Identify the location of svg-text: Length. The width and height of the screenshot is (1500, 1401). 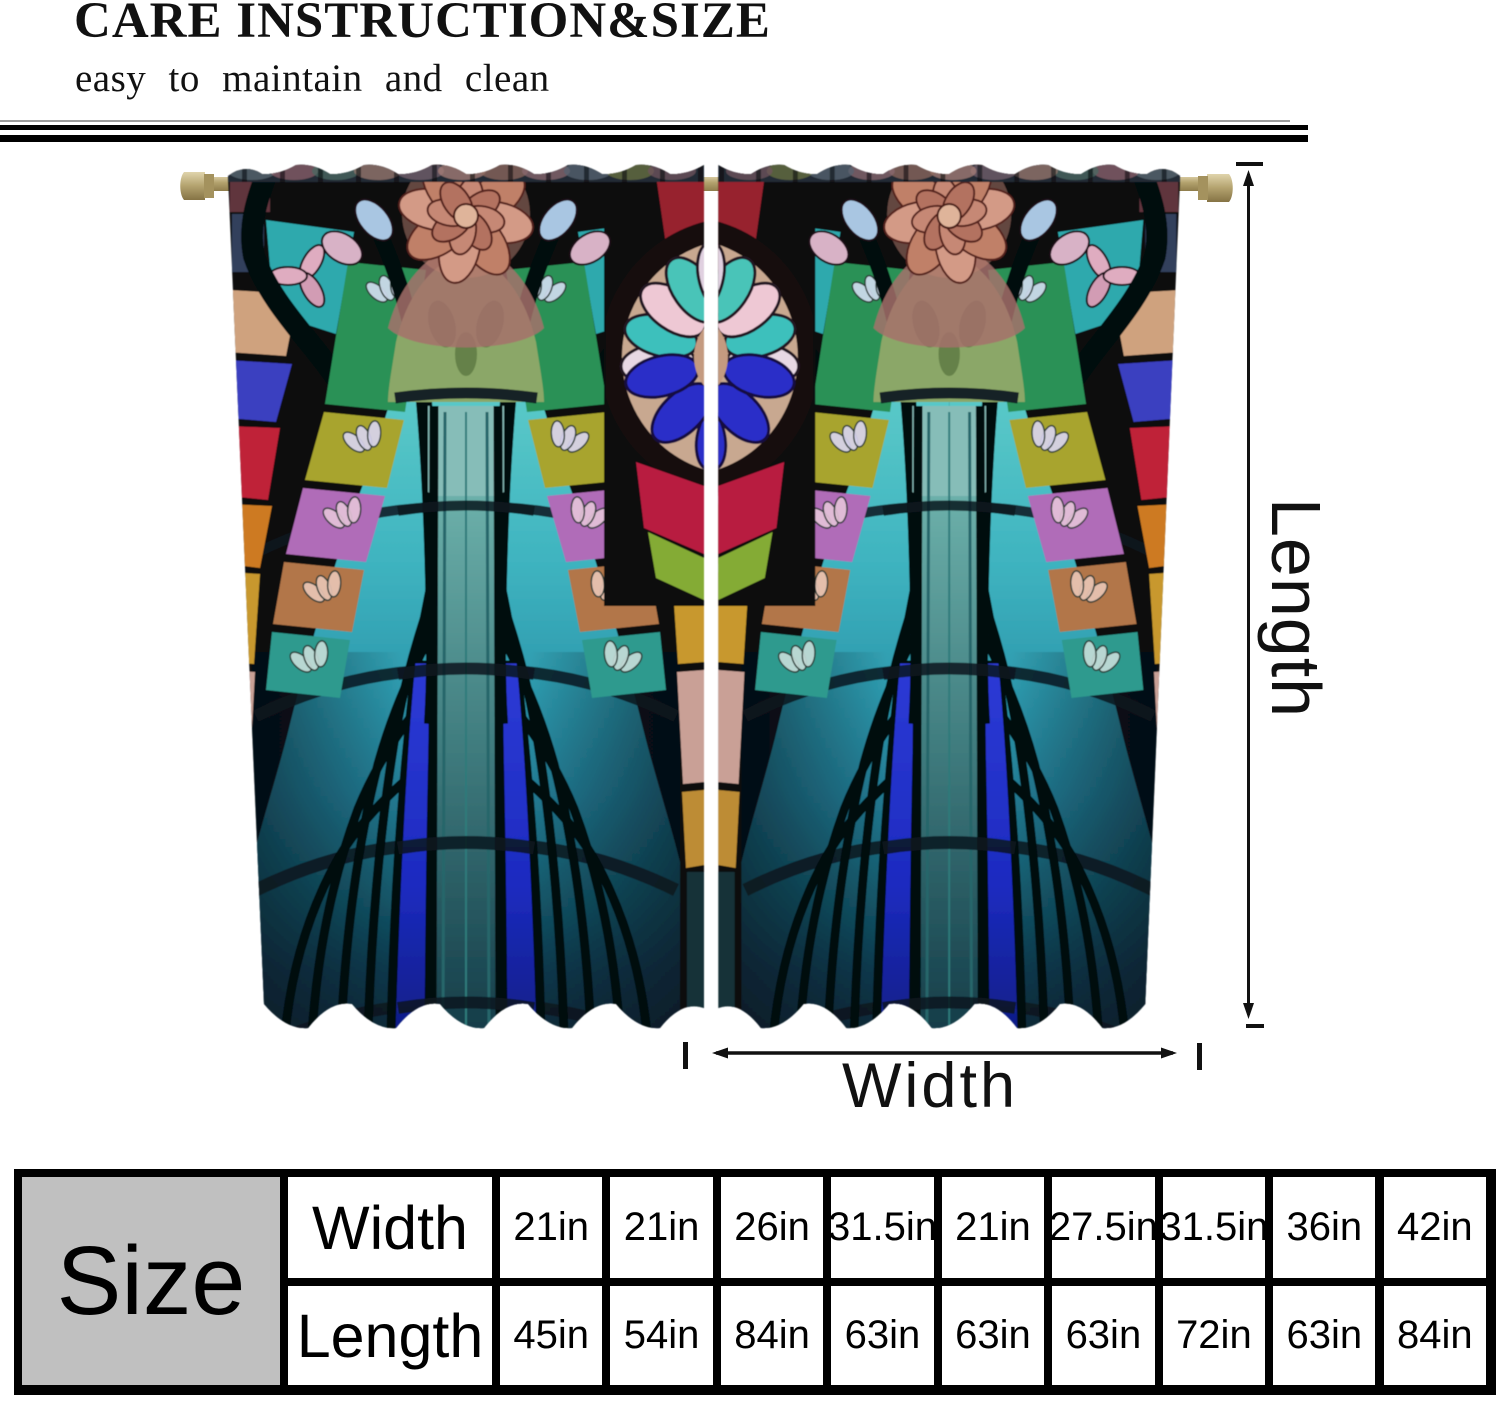
(1296, 608).